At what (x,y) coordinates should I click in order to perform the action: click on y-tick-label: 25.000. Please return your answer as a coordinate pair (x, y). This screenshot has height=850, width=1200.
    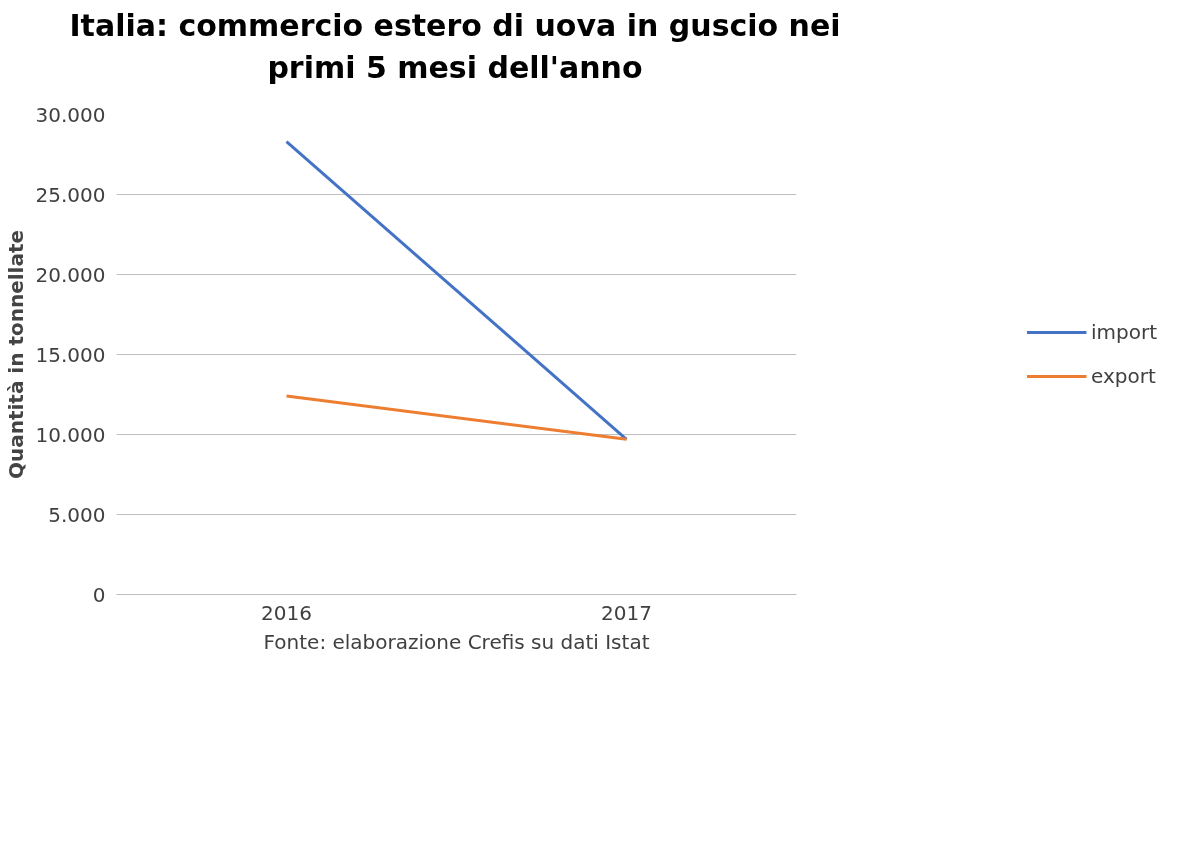
    Looking at the image, I should click on (70, 194).